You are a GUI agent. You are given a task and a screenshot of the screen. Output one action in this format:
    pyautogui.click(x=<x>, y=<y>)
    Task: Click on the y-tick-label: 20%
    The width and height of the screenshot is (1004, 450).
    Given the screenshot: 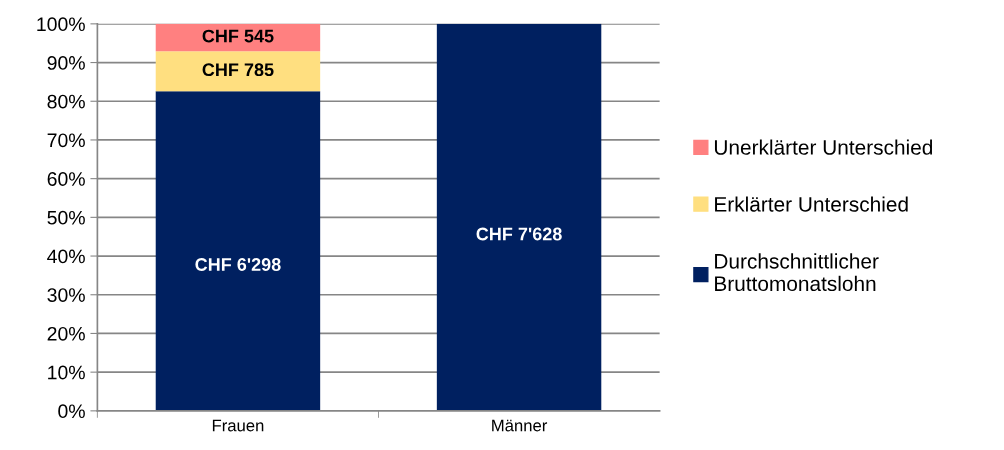 What is the action you would take?
    pyautogui.click(x=66, y=333)
    